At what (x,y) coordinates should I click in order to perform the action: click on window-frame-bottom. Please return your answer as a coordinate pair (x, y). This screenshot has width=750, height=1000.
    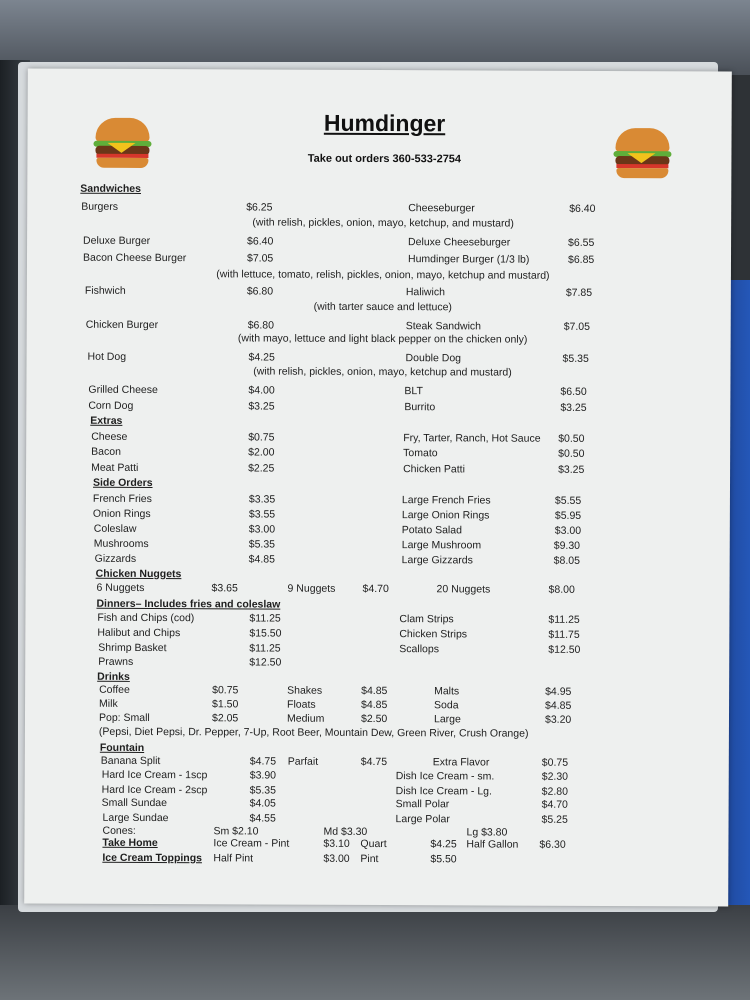
    Looking at the image, I should click on (375, 952).